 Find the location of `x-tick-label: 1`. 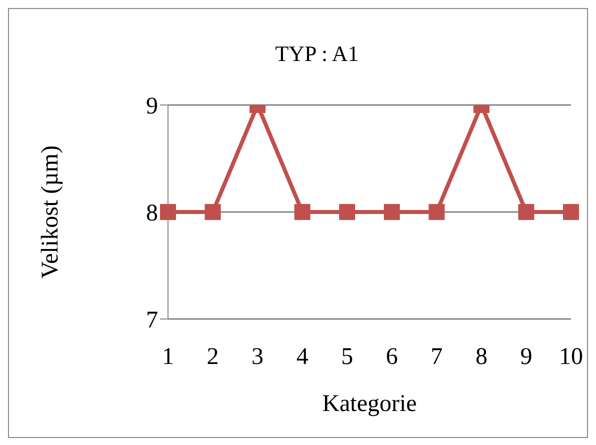

x-tick-label: 1 is located at coordinates (168, 357).